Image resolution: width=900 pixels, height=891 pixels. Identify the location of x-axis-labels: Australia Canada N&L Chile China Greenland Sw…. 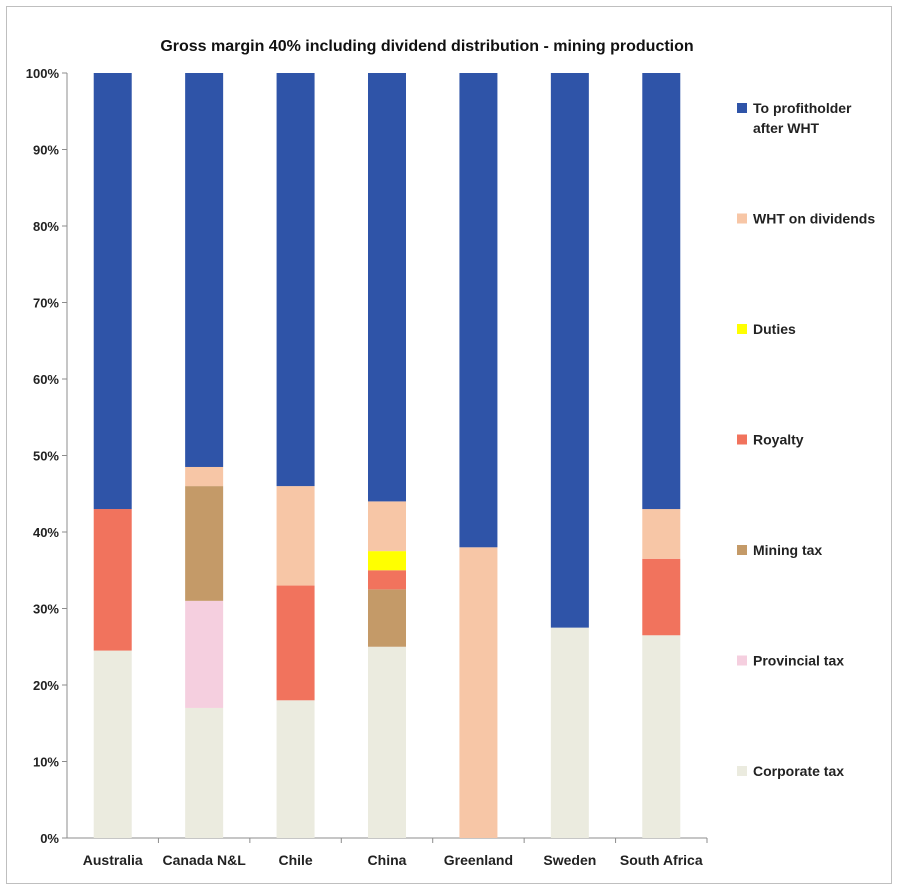
(393, 860).